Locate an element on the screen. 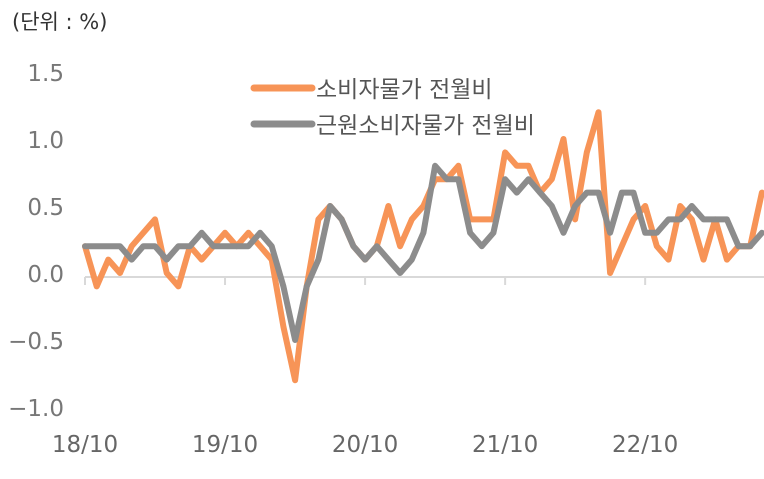 The height and width of the screenshot is (479, 764). legend-label-cpi: 소비자물가 전월비 is located at coordinates (404, 90).